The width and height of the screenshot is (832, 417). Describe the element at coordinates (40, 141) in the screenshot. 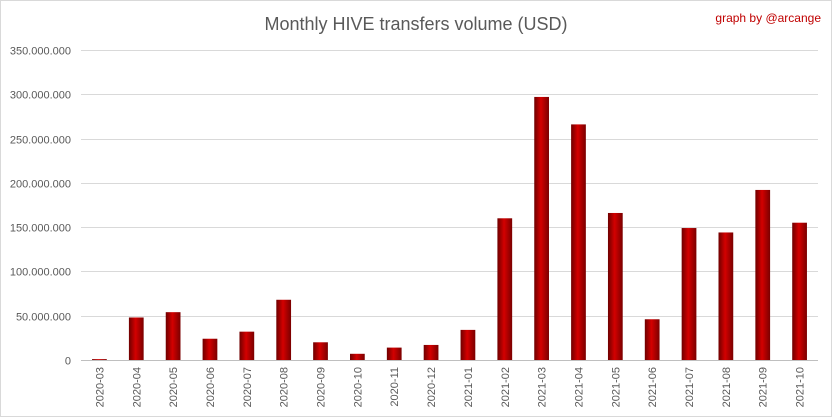

I see `y-tick-label: 250.000.000` at that location.